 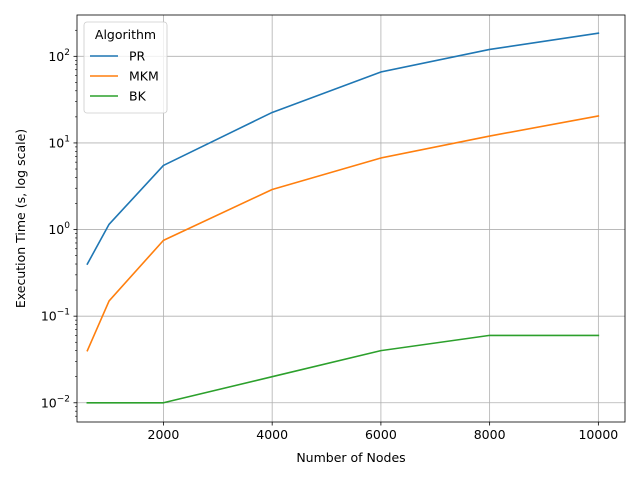 I want to click on x-tick-label: 10000, so click(x=598, y=434).